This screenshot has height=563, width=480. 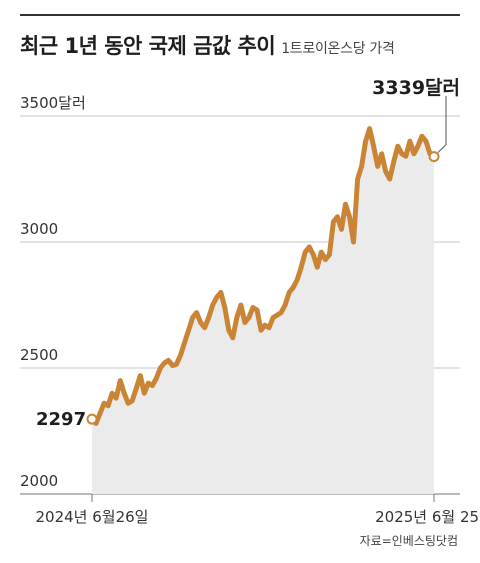 What do you see at coordinates (240, 15) in the screenshot?
I see `top-rule` at bounding box center [240, 15].